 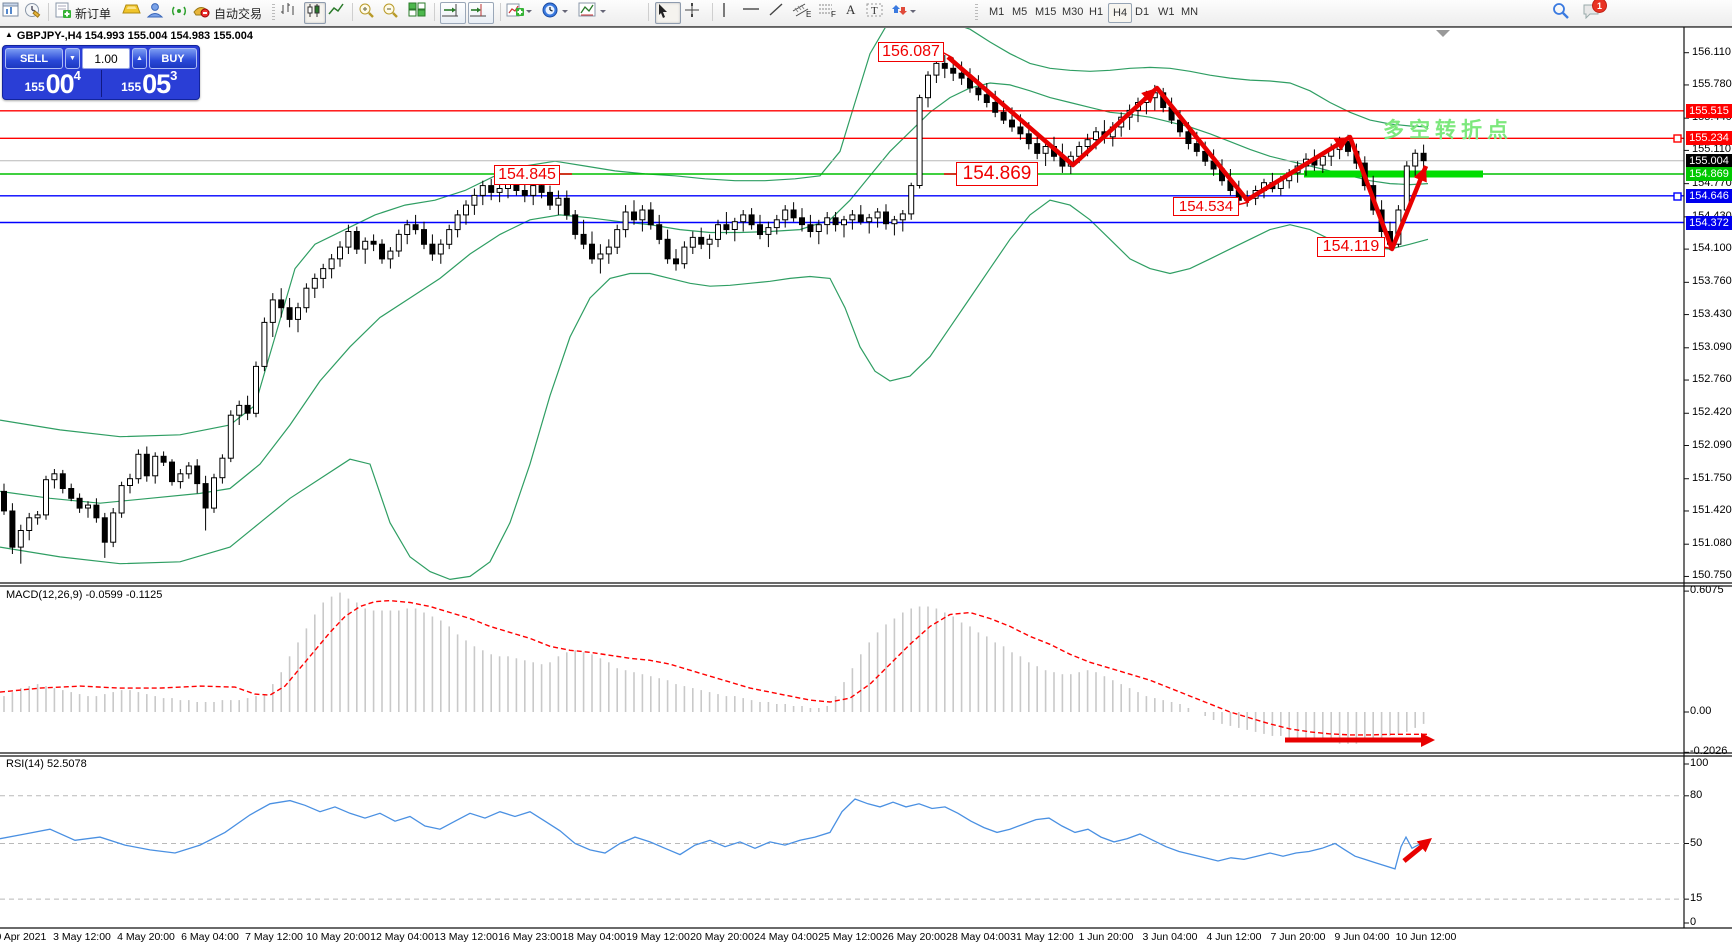 I want to click on price-annotation: 154.845, so click(x=527, y=175).